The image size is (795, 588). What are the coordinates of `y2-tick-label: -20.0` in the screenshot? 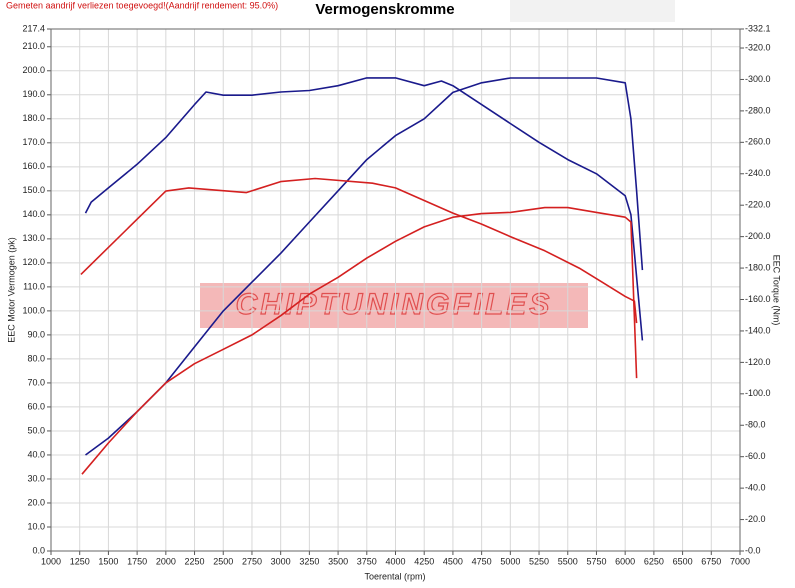 It's located at (755, 519).